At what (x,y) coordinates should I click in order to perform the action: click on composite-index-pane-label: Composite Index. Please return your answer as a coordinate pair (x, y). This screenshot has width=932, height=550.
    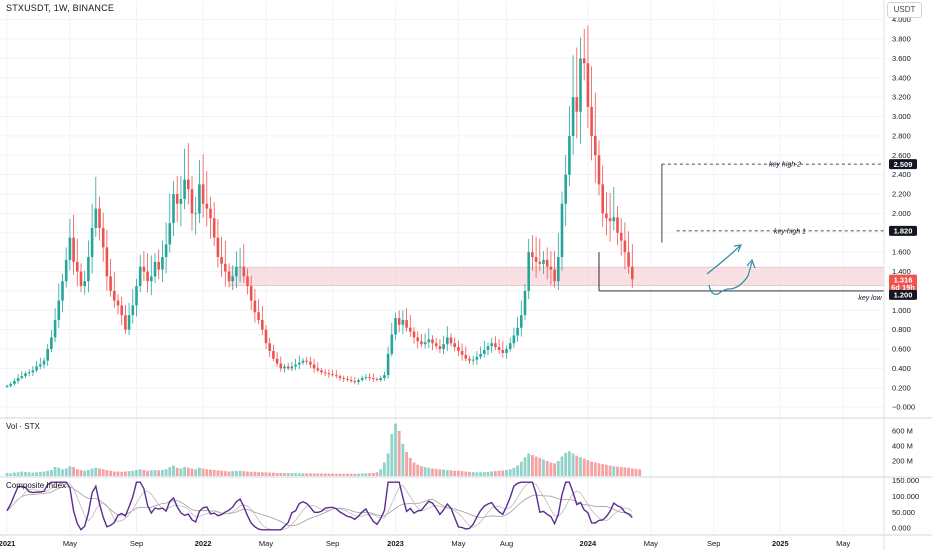
    Looking at the image, I should click on (36, 485).